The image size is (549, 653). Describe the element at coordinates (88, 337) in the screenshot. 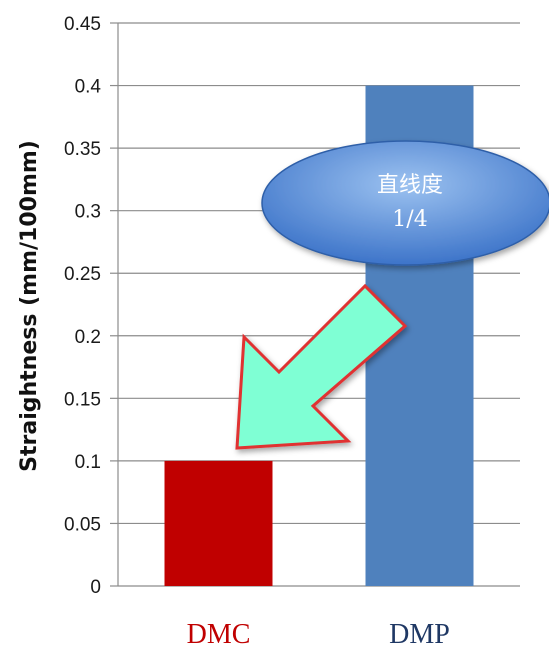

I see `y-tick-label: 0.2` at that location.